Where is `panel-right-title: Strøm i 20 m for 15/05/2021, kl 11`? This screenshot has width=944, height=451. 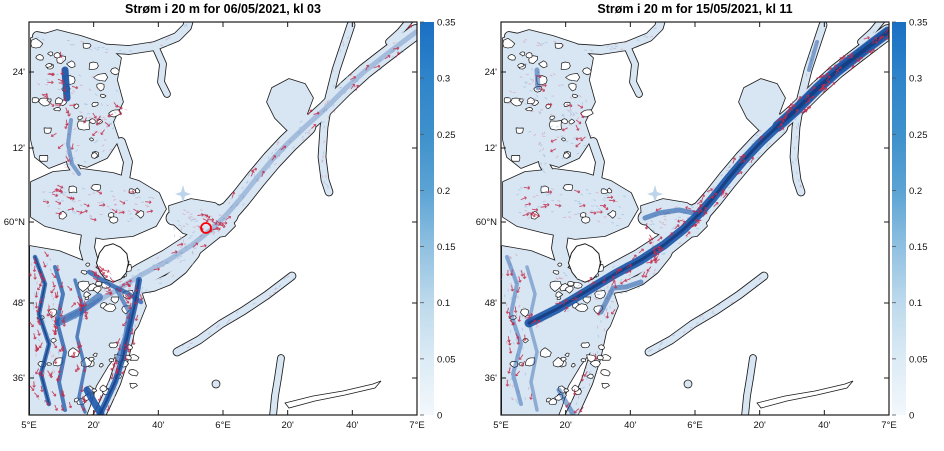 panel-right-title: Strøm i 20 m for 15/05/2021, kl 11 is located at coordinates (695, 9).